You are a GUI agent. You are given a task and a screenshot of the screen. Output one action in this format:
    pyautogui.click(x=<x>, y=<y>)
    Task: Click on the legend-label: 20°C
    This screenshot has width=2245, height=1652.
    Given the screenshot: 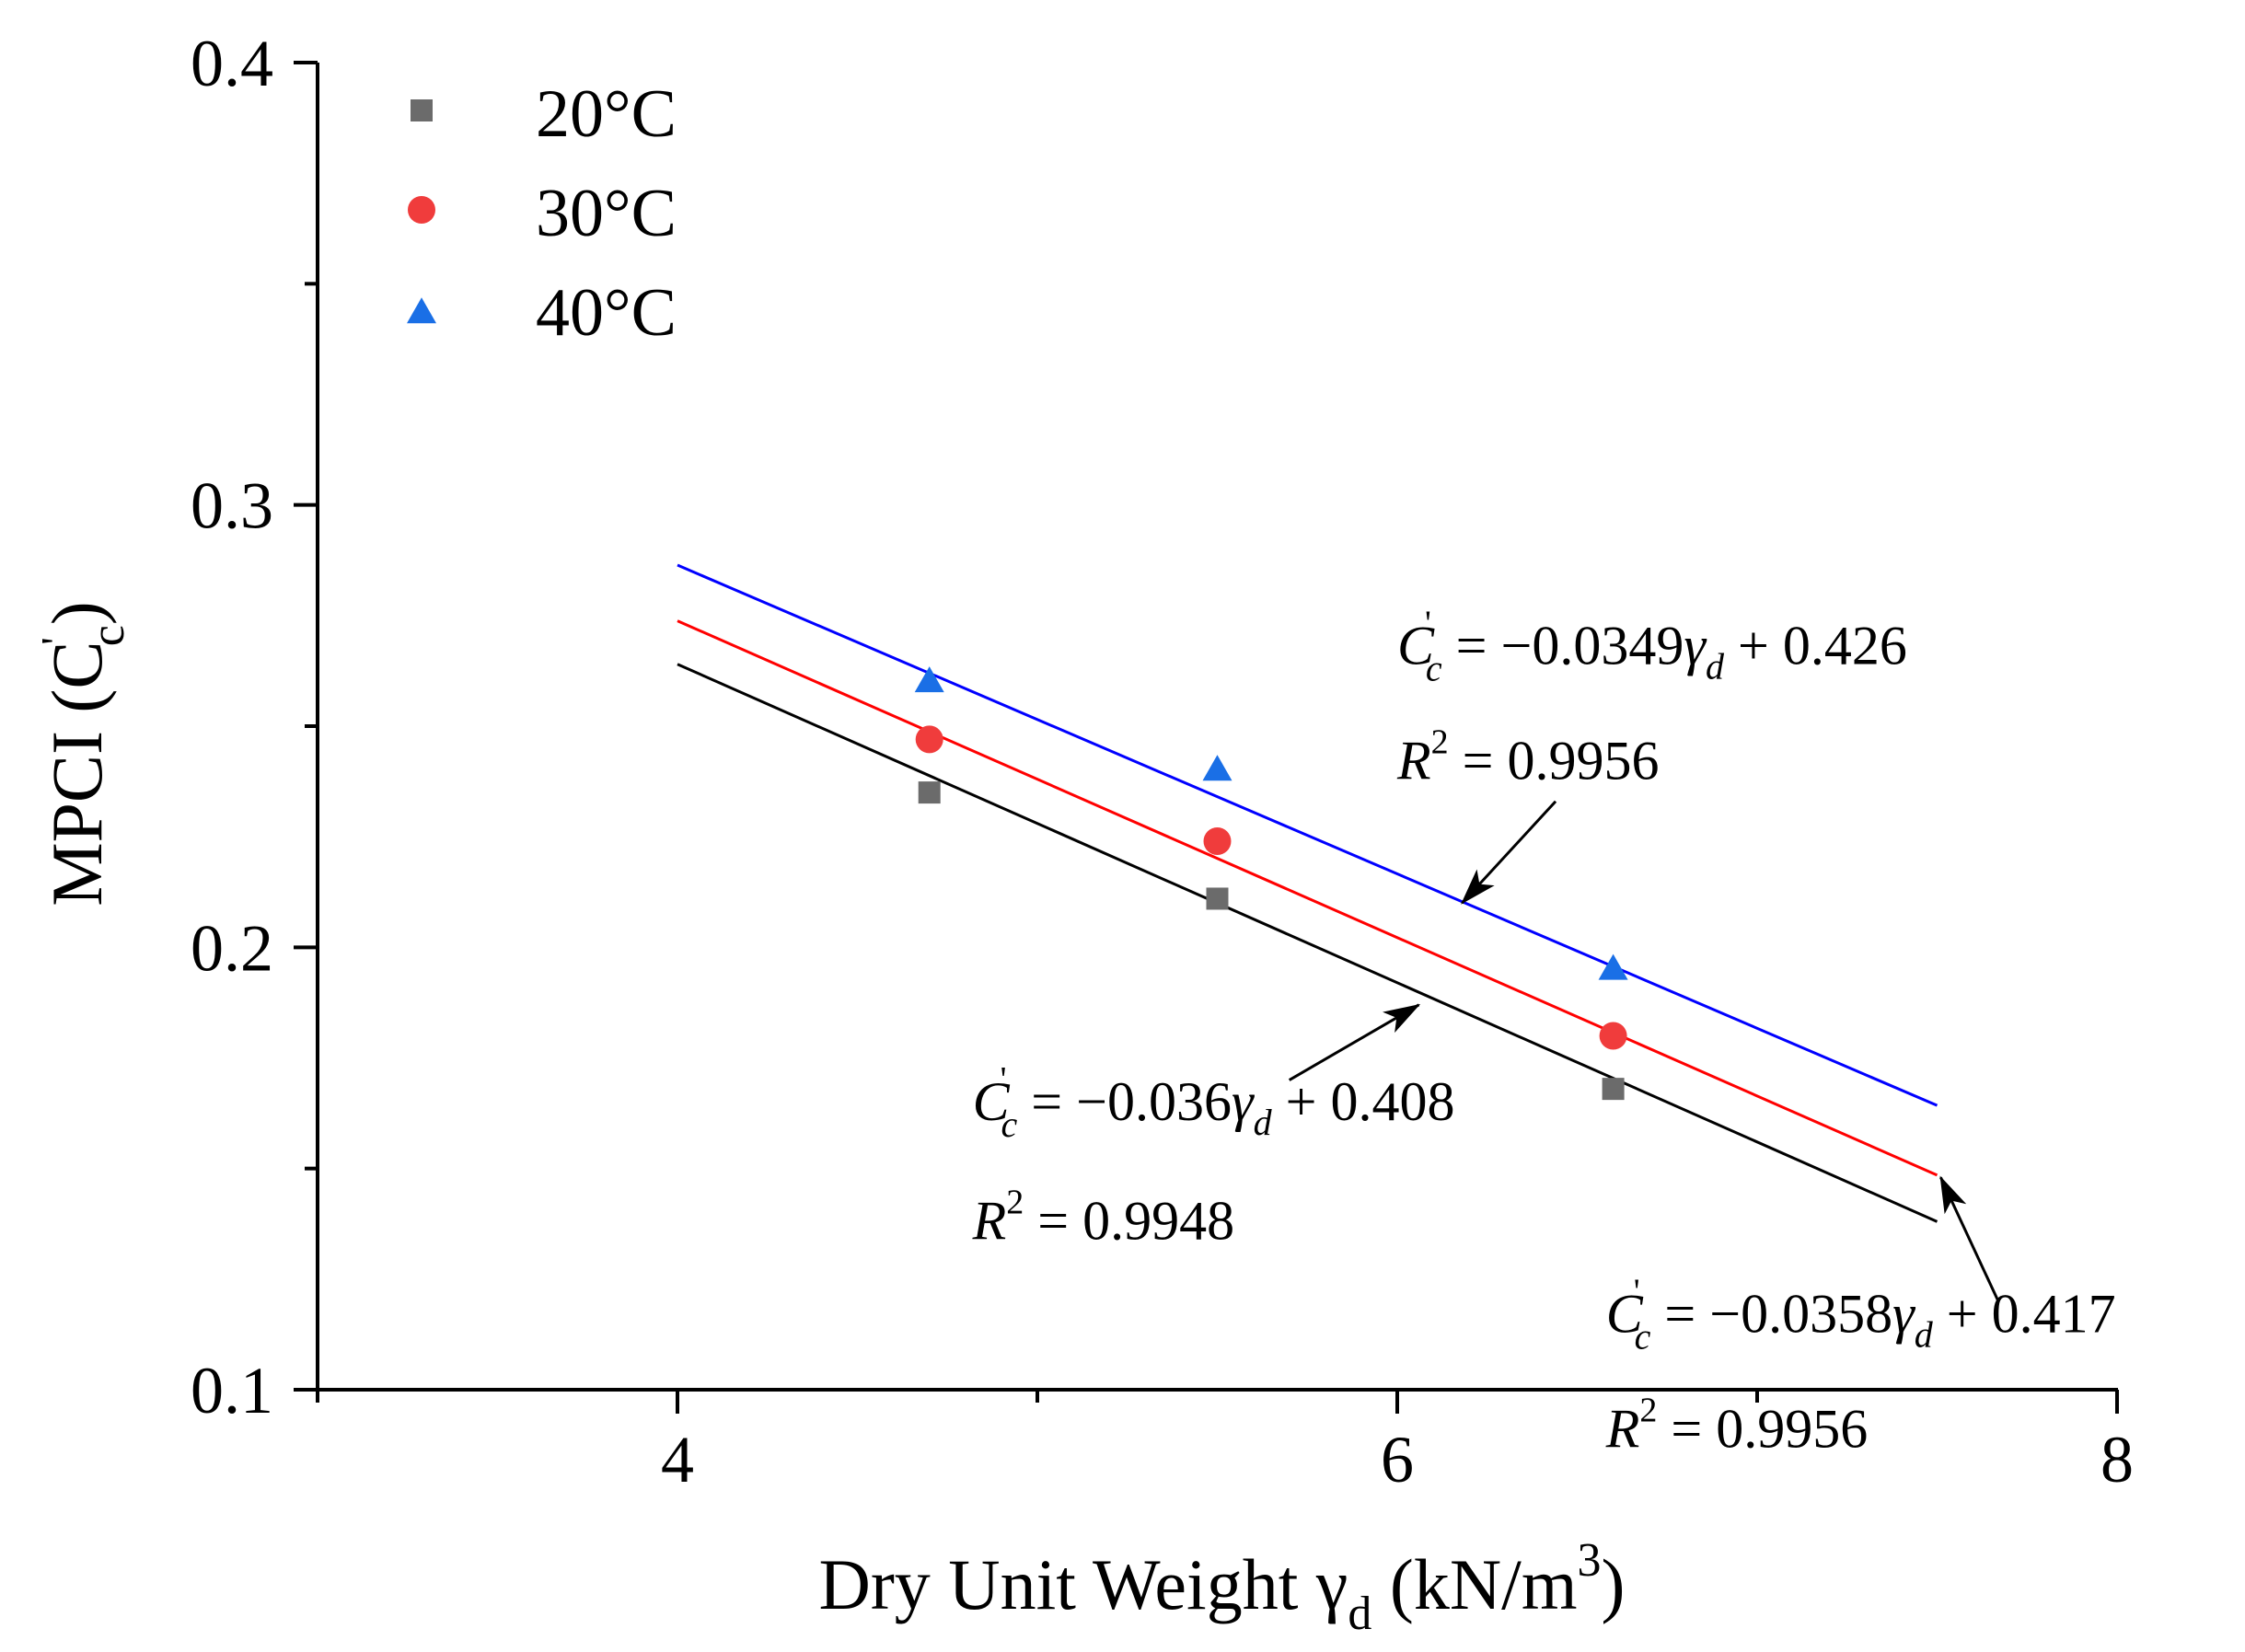 What is the action you would take?
    pyautogui.click(x=606, y=114)
    